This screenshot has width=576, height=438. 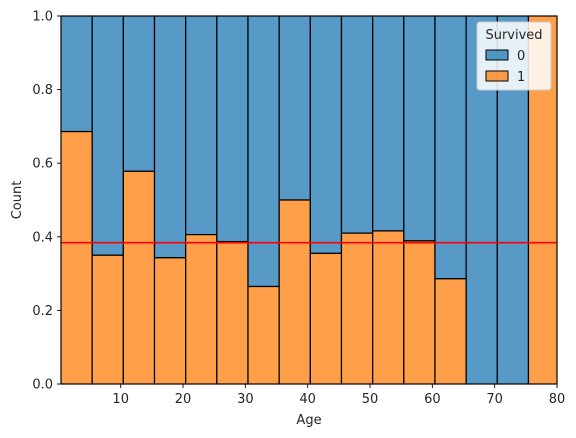 I want to click on x-tick-label: 60, so click(x=432, y=399).